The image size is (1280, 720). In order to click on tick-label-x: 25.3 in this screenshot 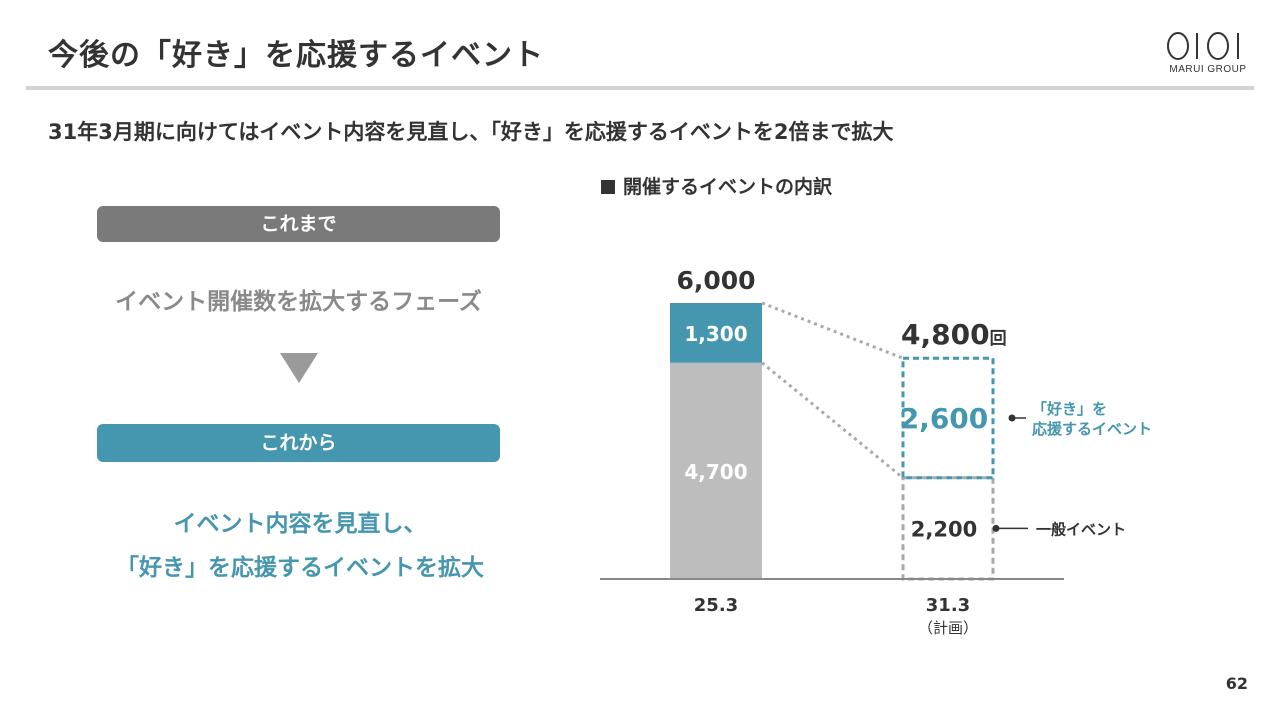, I will do `click(716, 605)`.